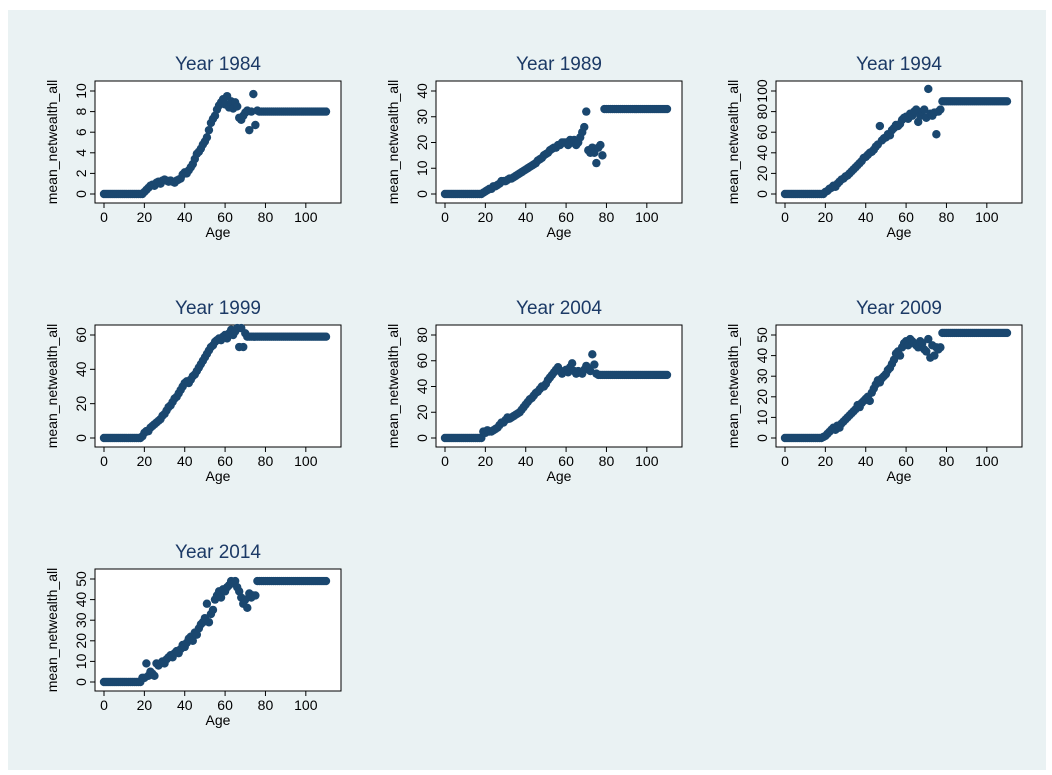  What do you see at coordinates (81, 173) in the screenshot?
I see `y-tick-label: 2` at bounding box center [81, 173].